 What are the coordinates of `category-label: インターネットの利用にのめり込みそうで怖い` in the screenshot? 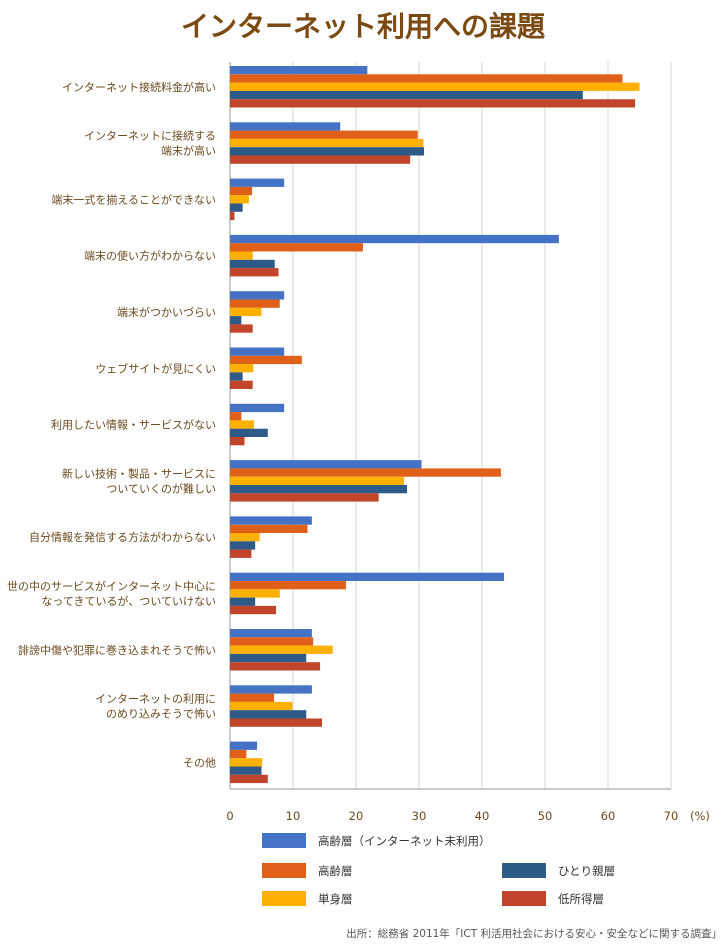 It's located at (155, 707).